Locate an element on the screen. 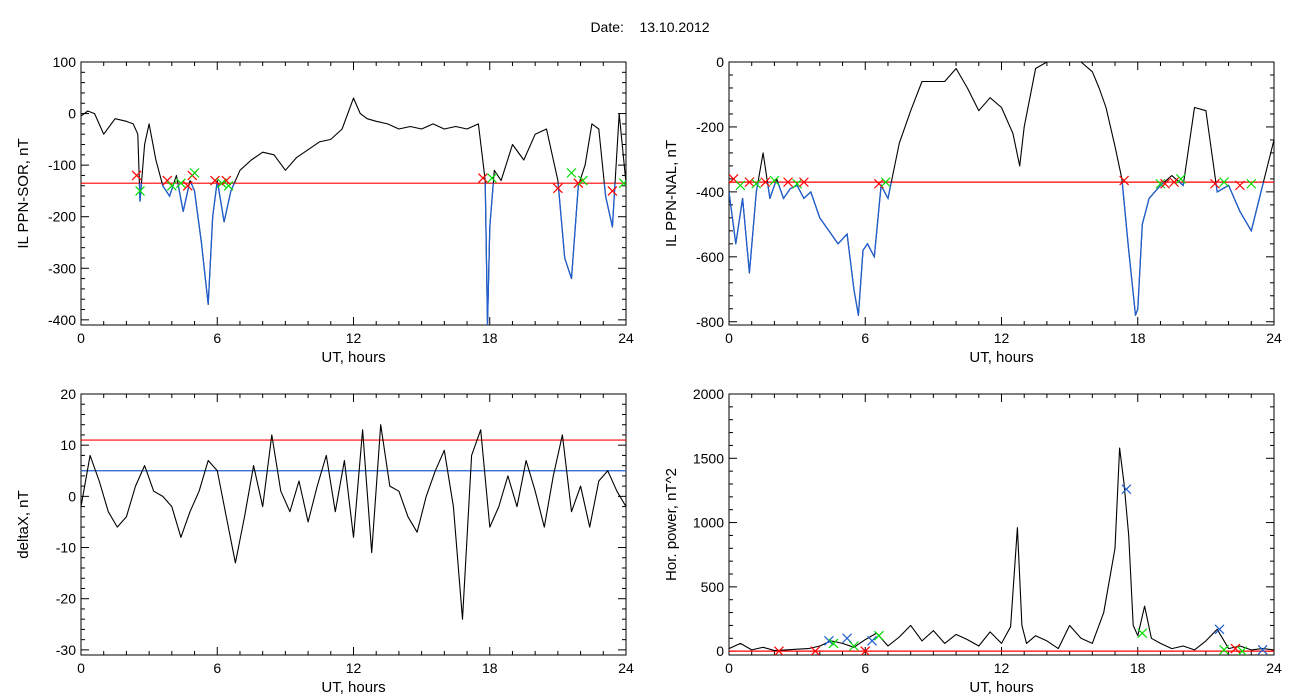  y-tick-label: -30 is located at coordinates (66, 650).